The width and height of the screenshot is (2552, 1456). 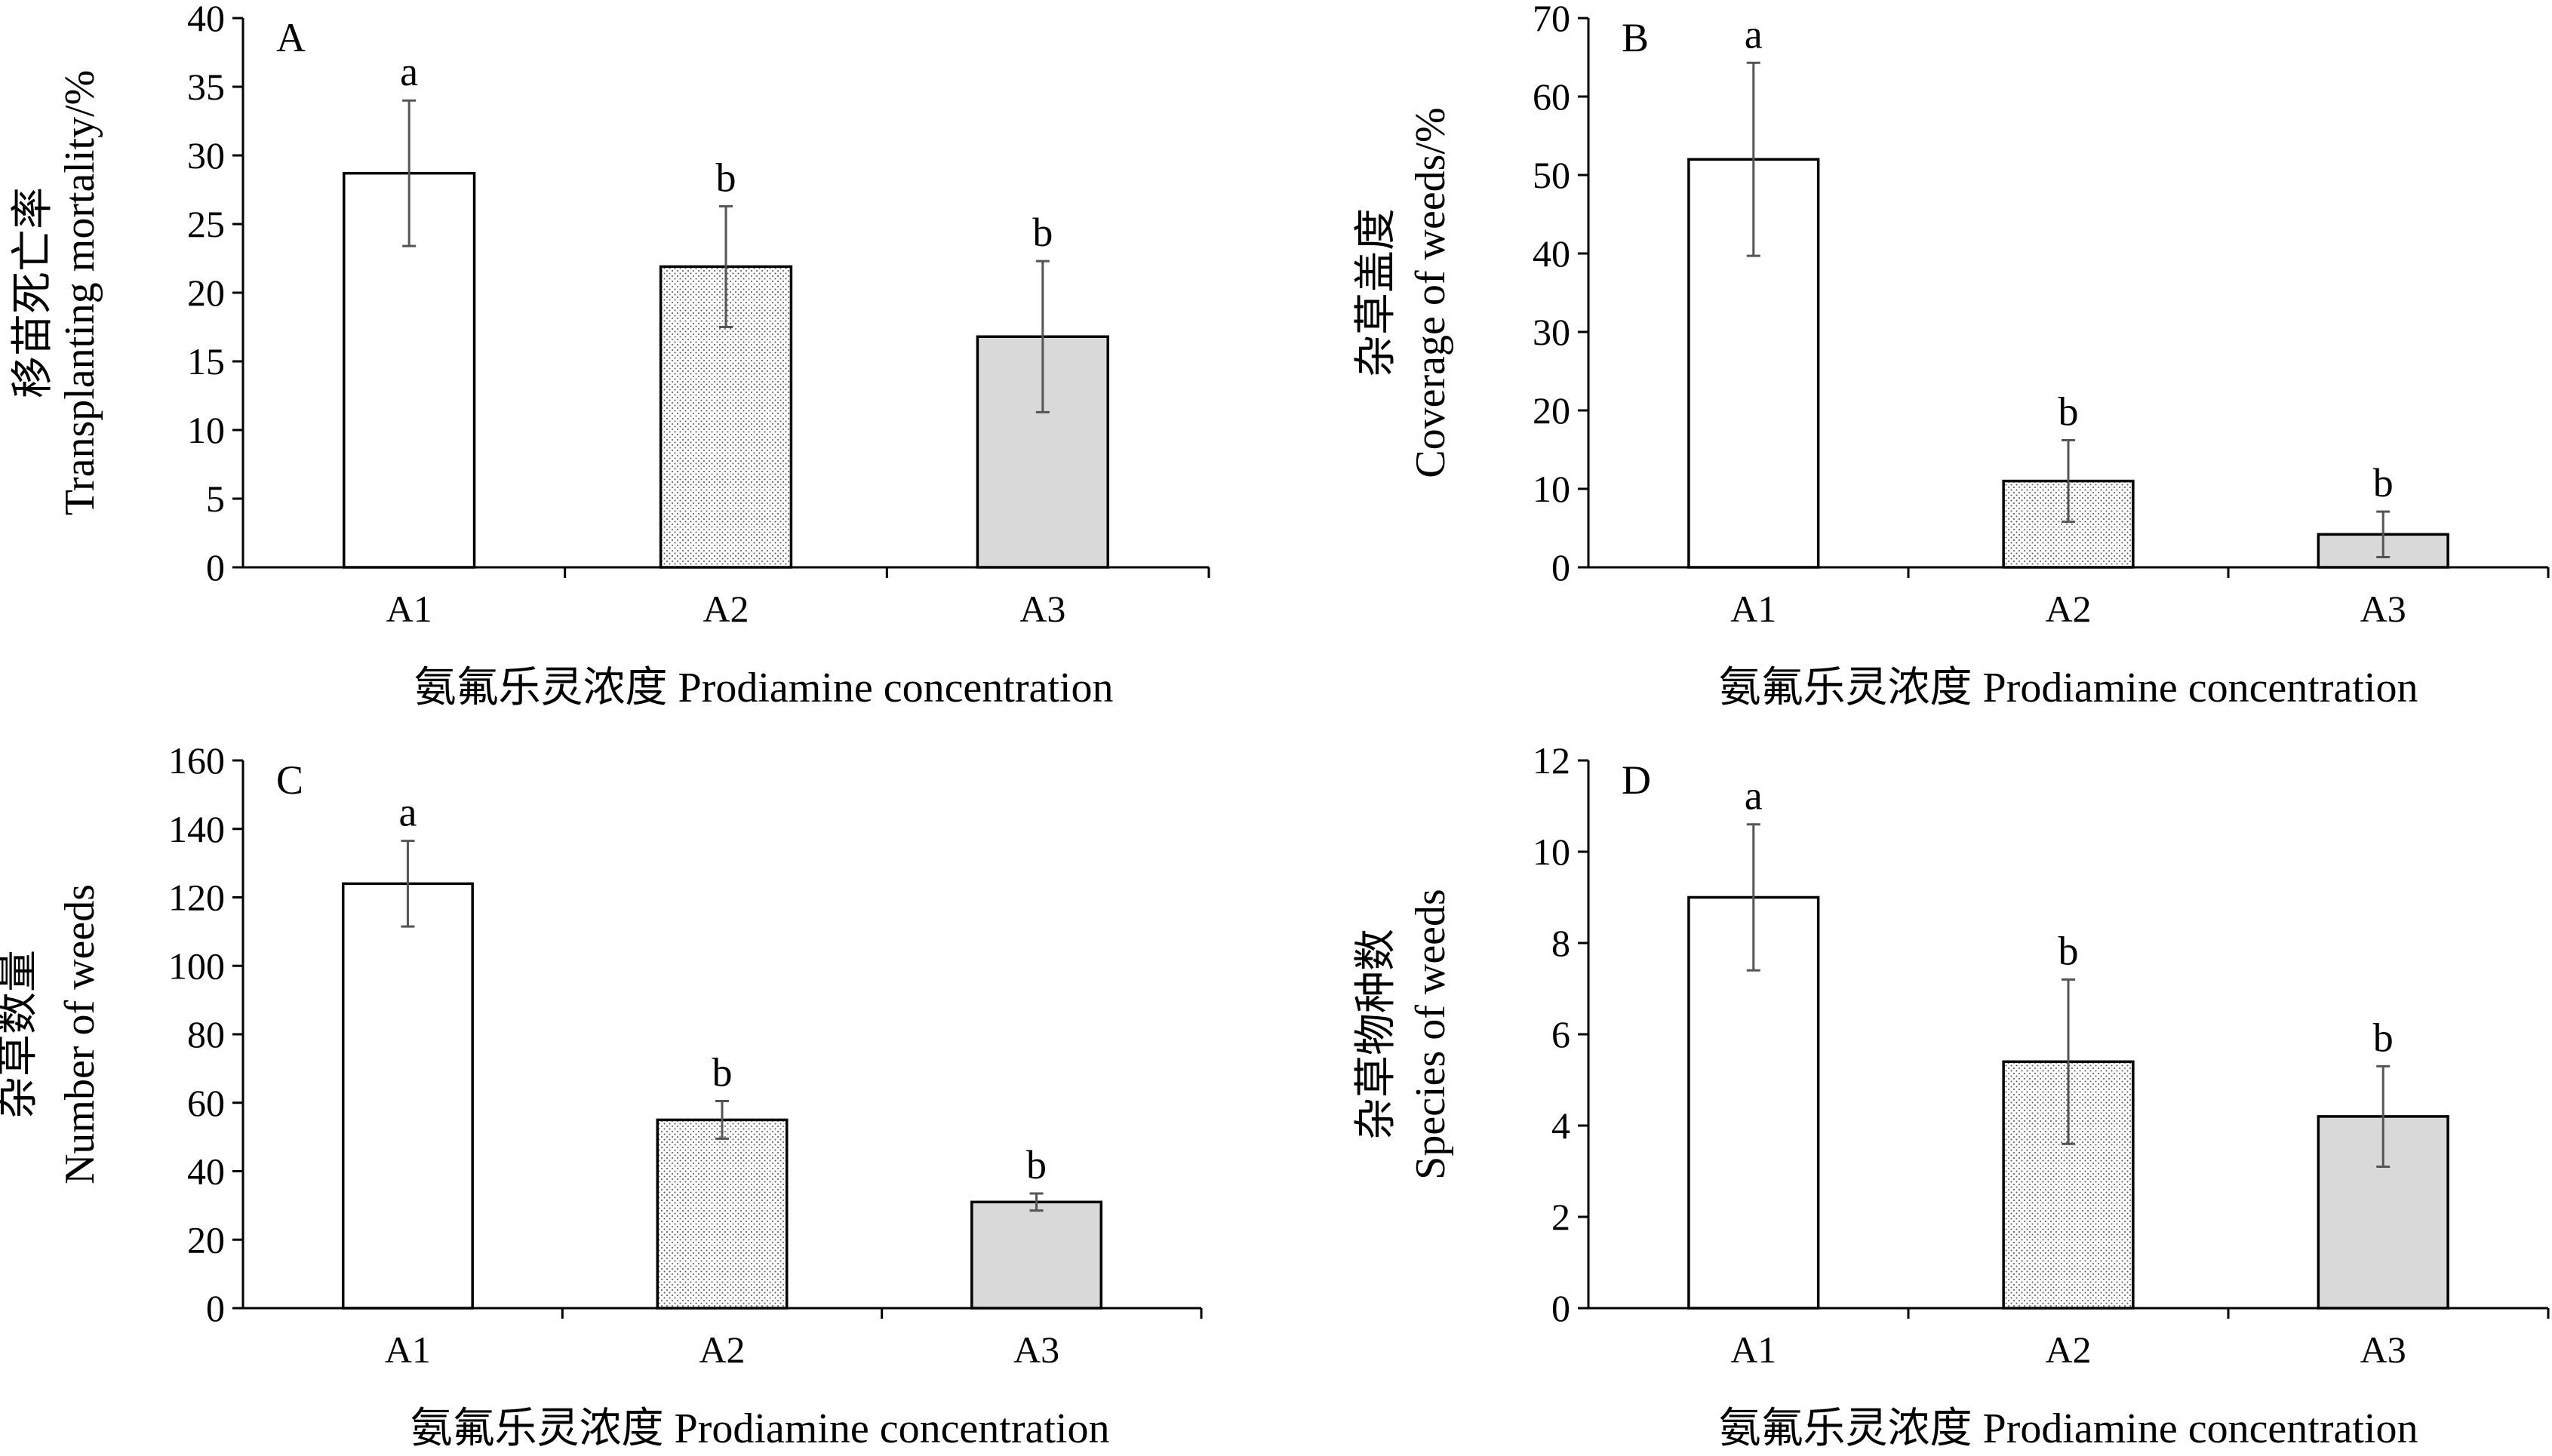 What do you see at coordinates (1376, 1034) in the screenshot?
I see `y-axis-title-cn: 杂草物种数` at bounding box center [1376, 1034].